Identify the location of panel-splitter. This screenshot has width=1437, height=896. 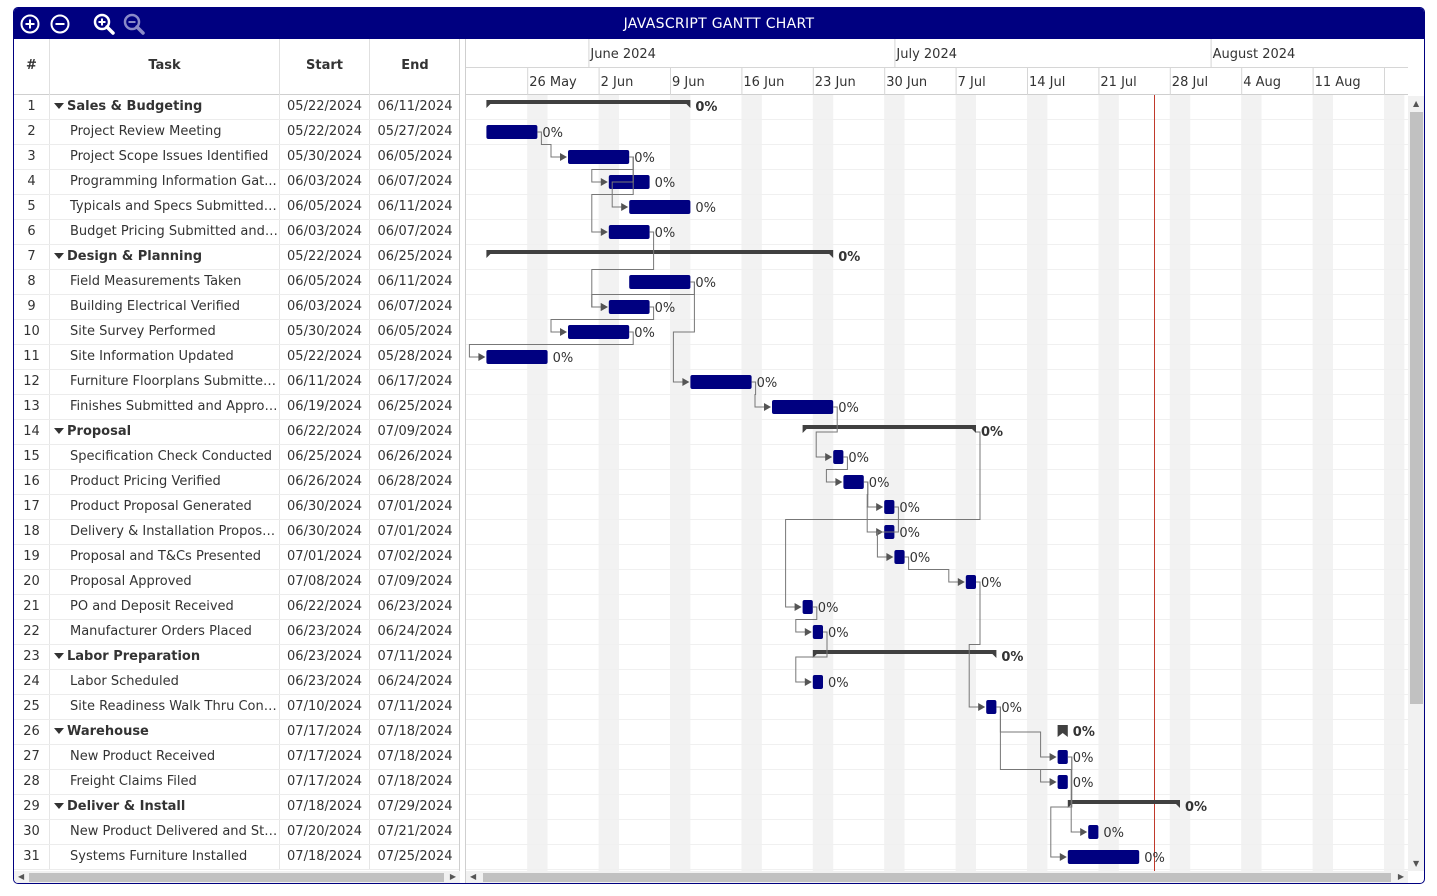
(463, 461).